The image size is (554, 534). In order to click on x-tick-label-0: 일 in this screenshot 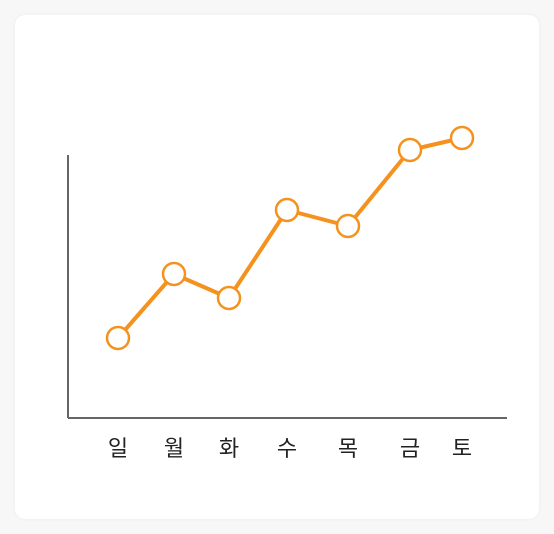, I will do `click(118, 449)`.